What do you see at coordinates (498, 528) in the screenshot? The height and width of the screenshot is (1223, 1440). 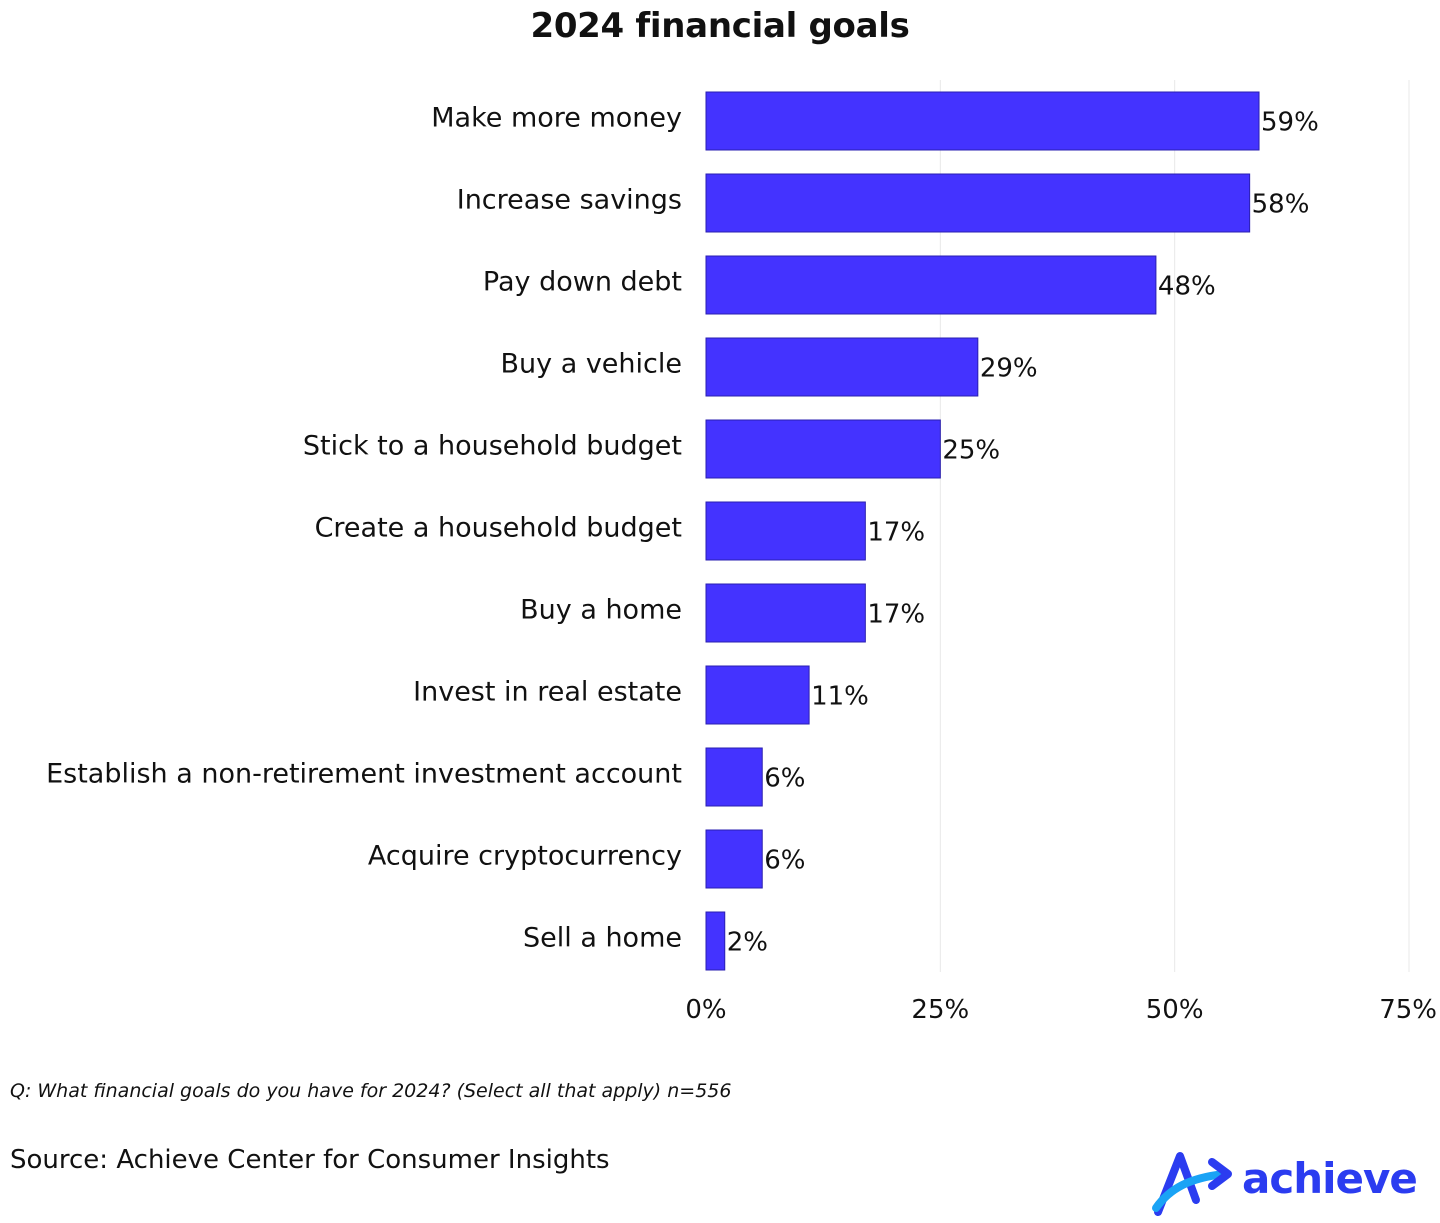 I see `category-label: Create a household budget` at bounding box center [498, 528].